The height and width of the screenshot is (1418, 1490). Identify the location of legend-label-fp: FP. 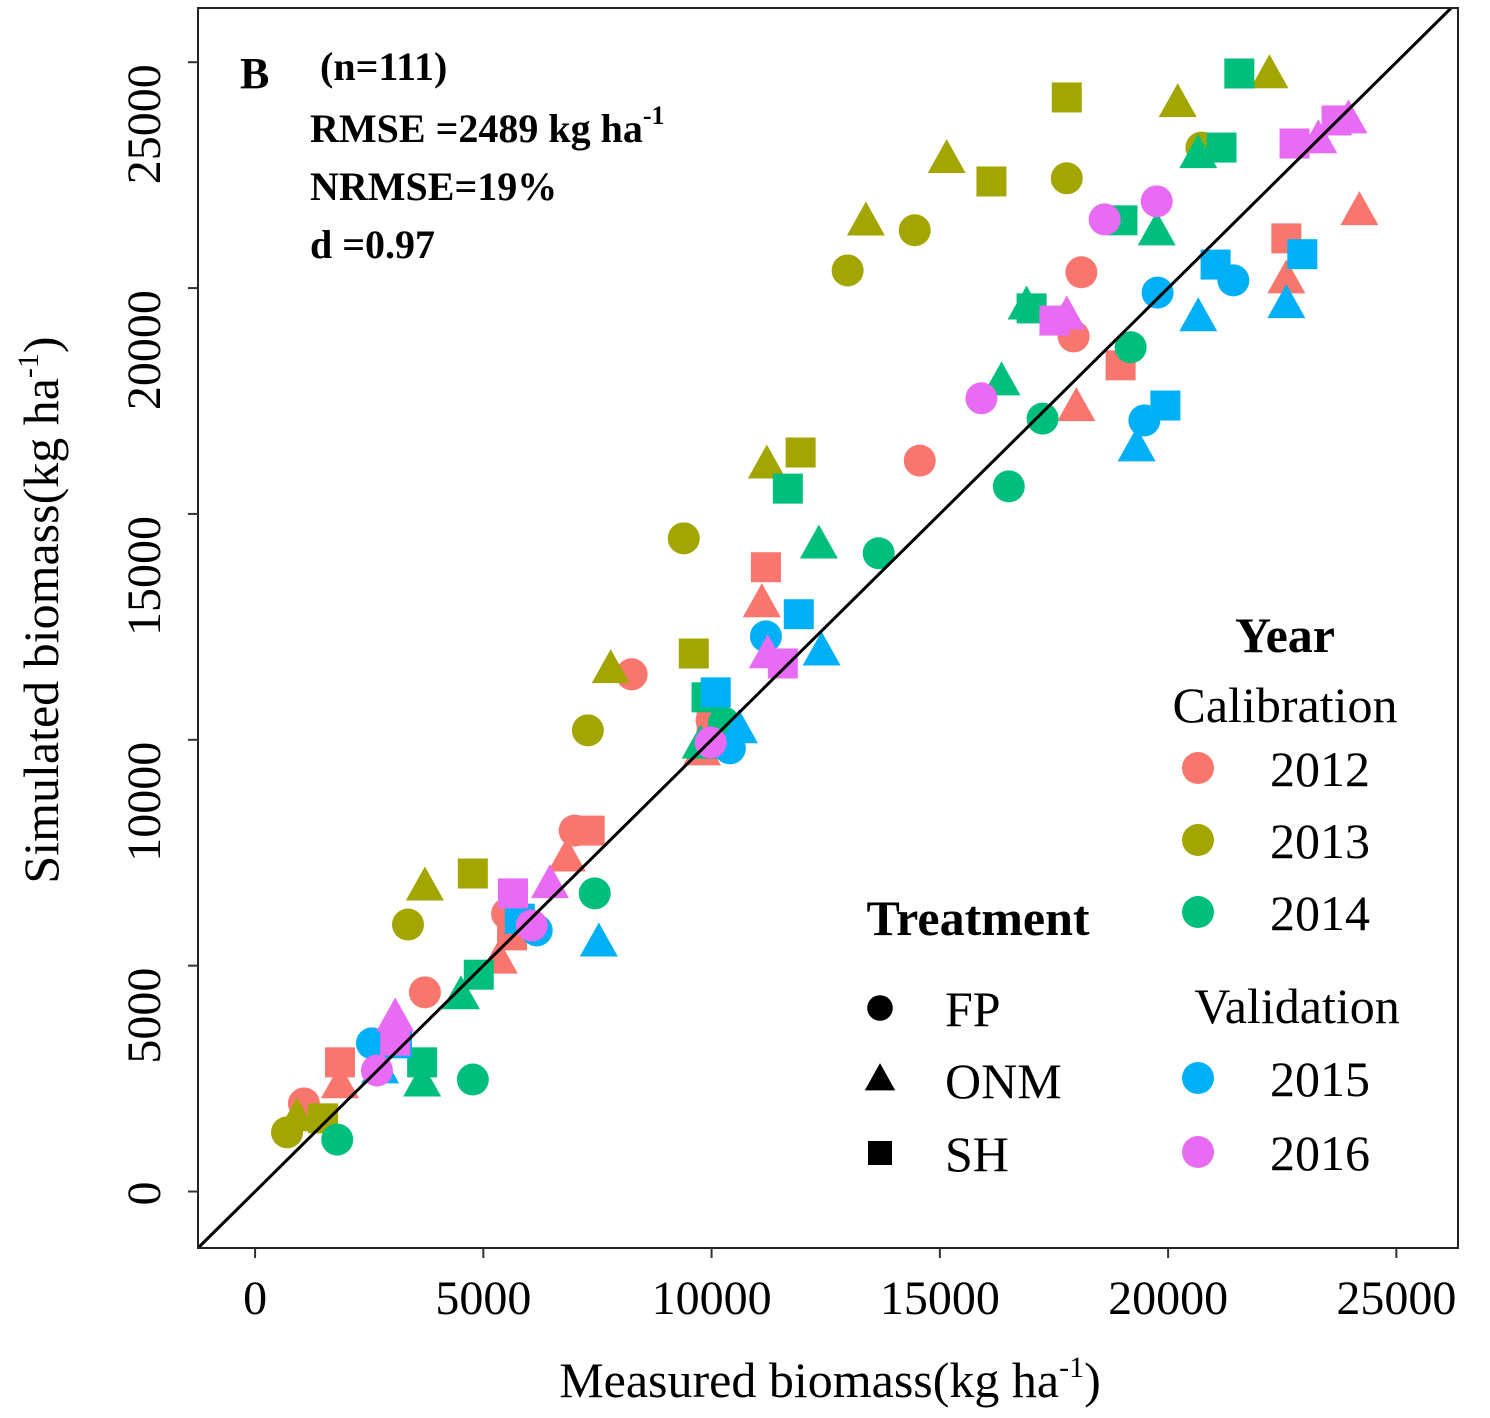
(973, 1009).